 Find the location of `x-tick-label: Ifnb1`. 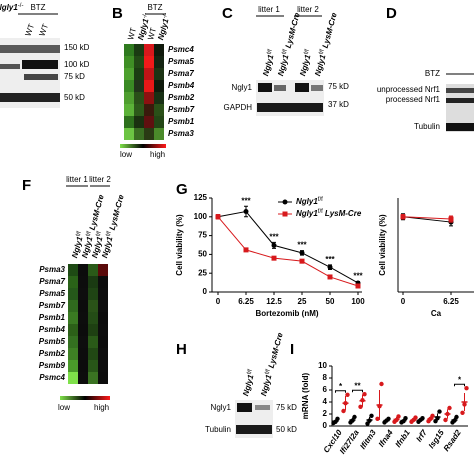

x-tick-label: Ifnb1 is located at coordinates (403, 438).